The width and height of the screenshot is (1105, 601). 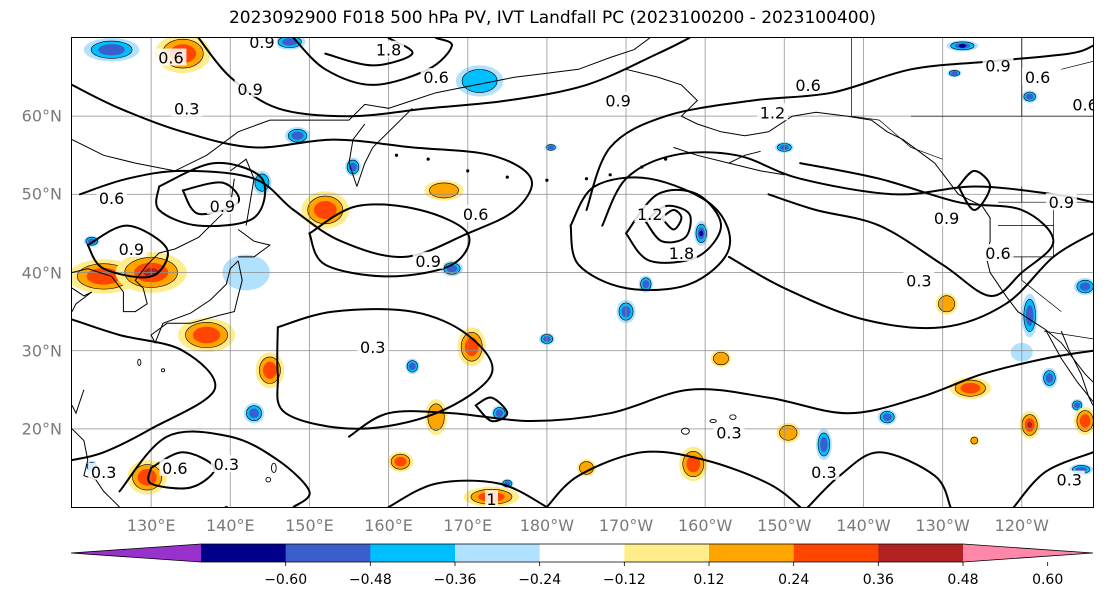 What do you see at coordinates (41, 116) in the screenshot?
I see `latitude-label: 60°N` at bounding box center [41, 116].